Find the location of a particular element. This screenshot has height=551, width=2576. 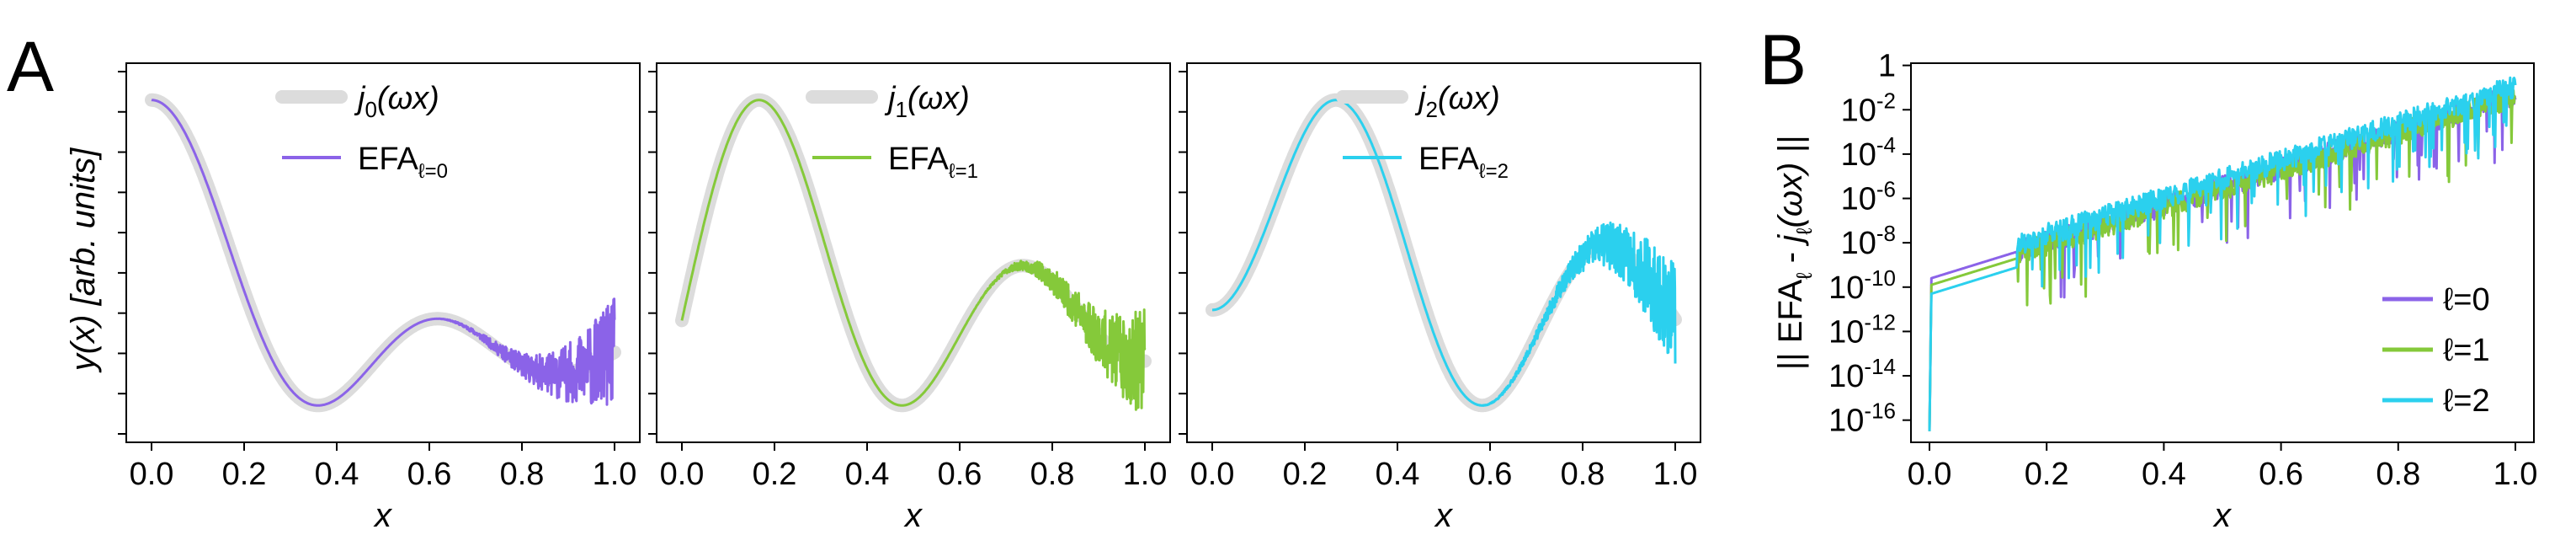

legend-reference-label: j1(ωx) is located at coordinates (927, 101).